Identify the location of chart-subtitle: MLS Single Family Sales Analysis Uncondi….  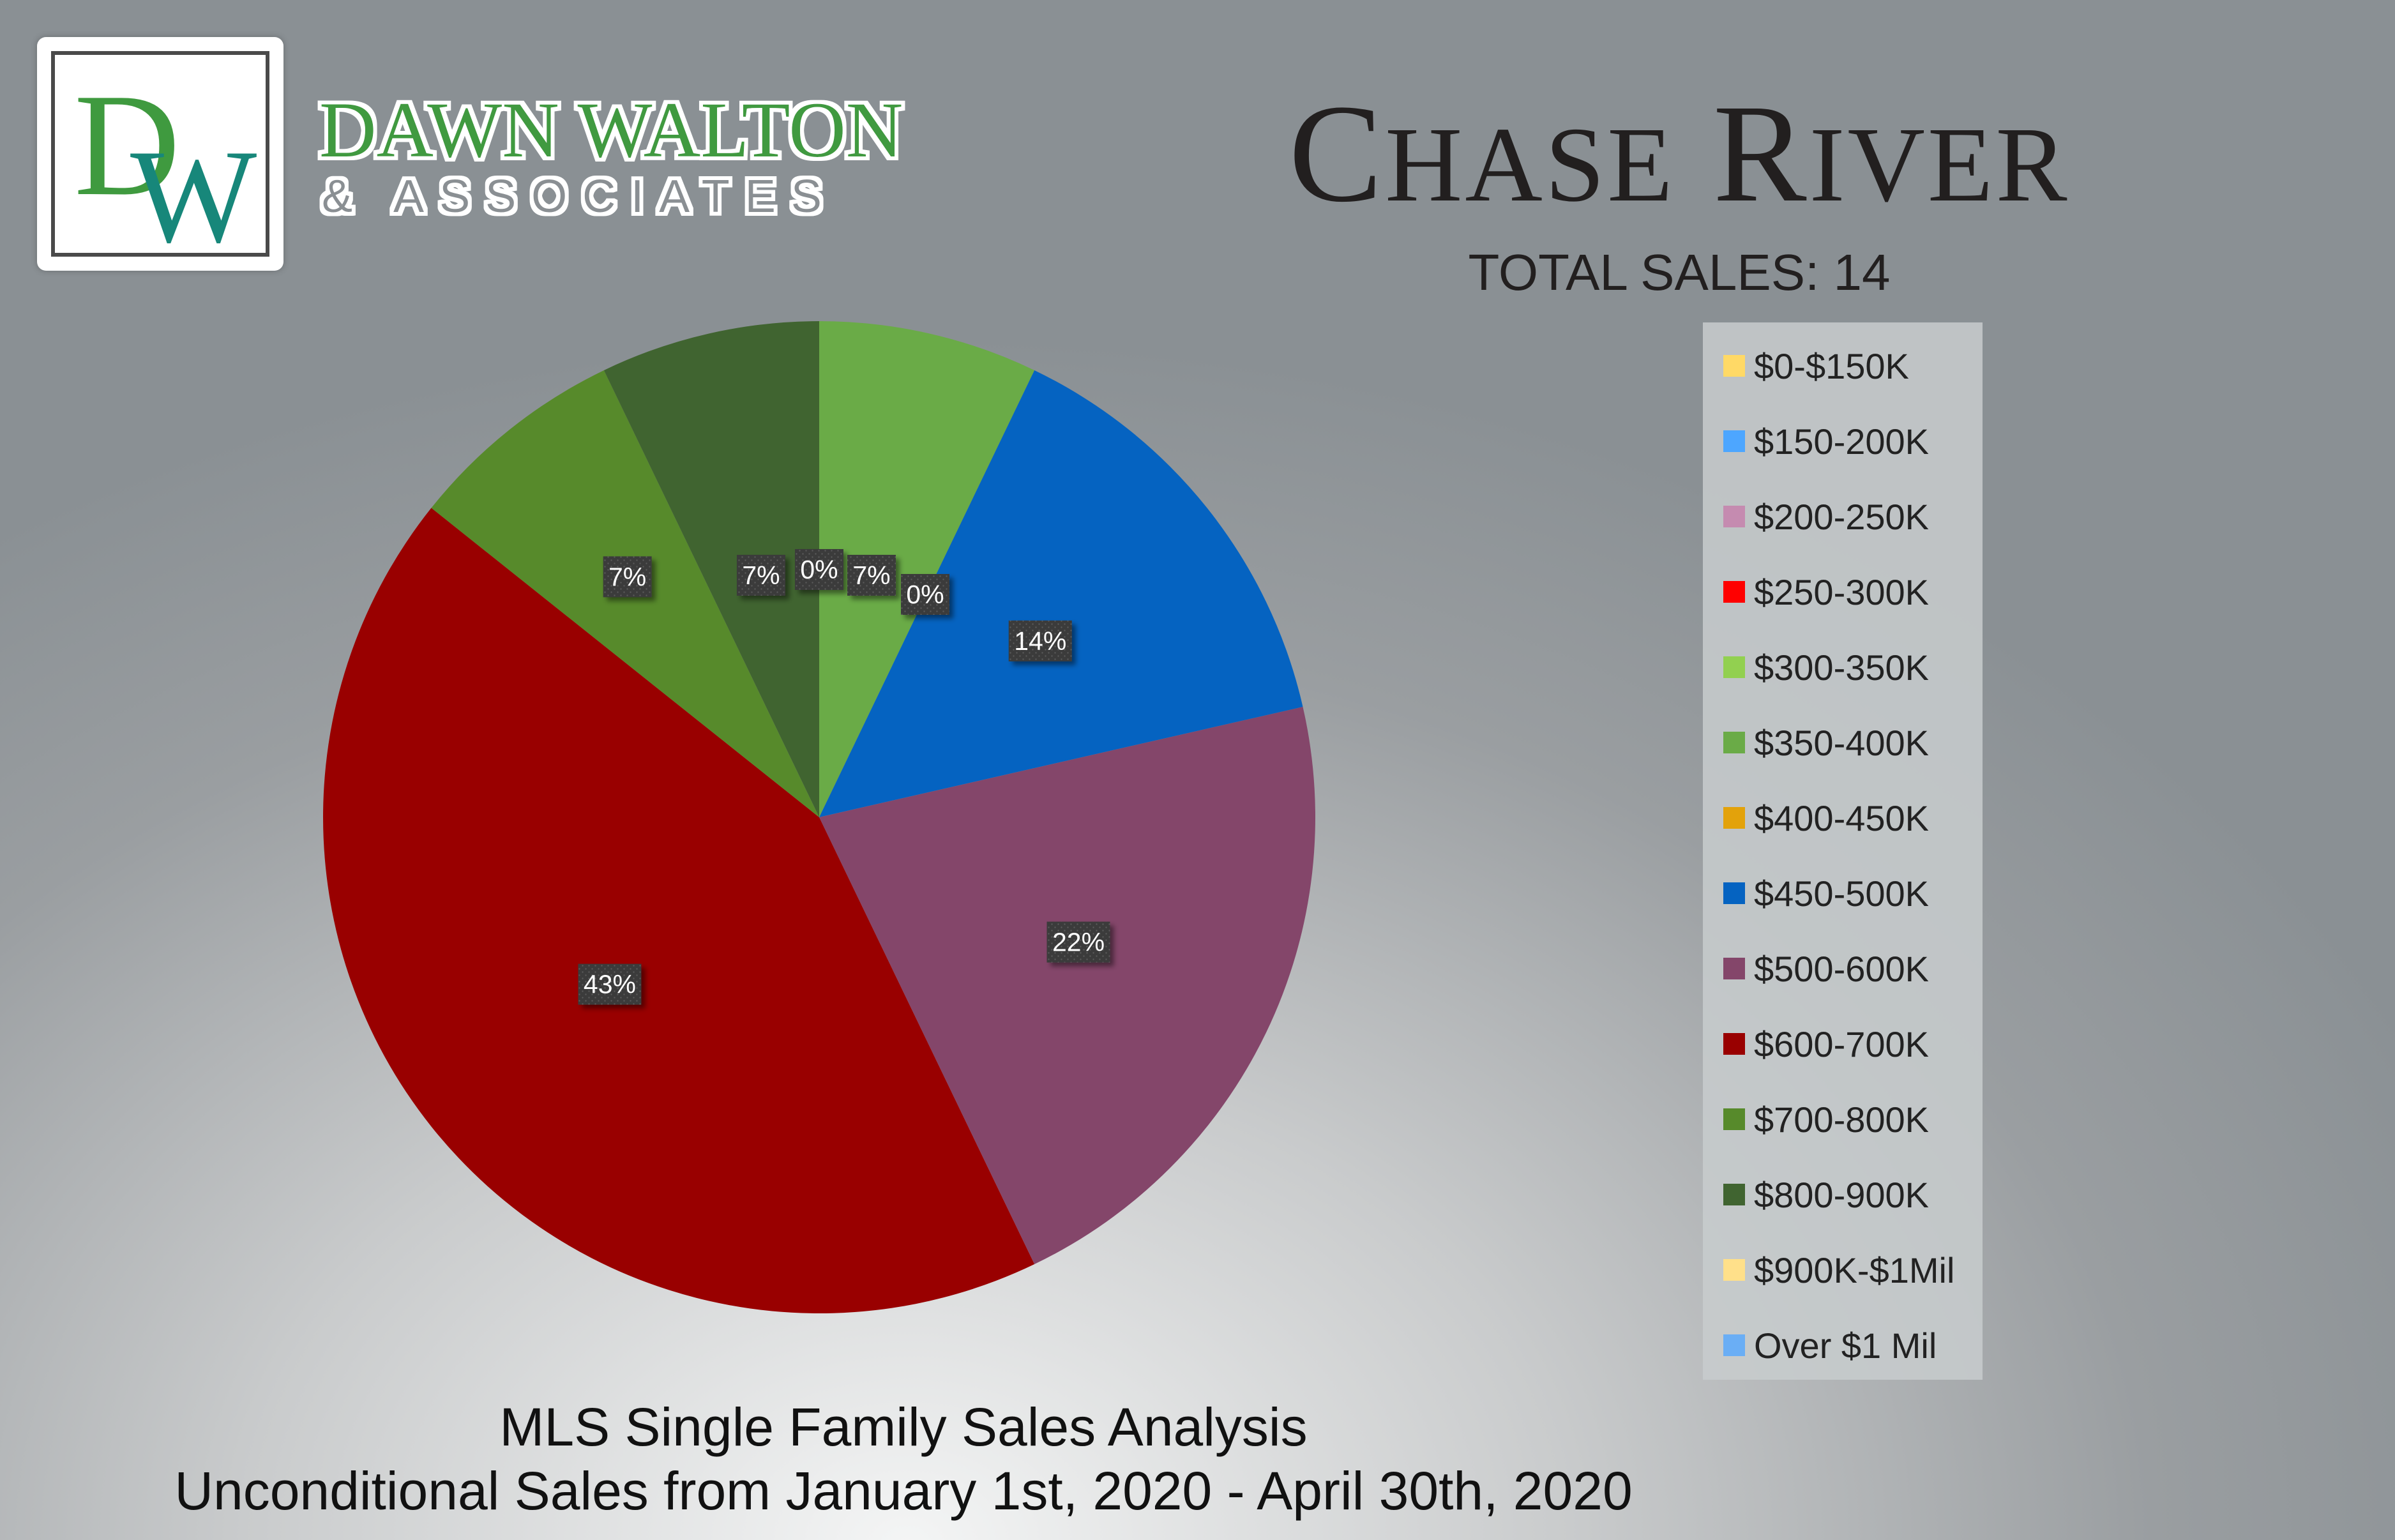
(903, 1459).